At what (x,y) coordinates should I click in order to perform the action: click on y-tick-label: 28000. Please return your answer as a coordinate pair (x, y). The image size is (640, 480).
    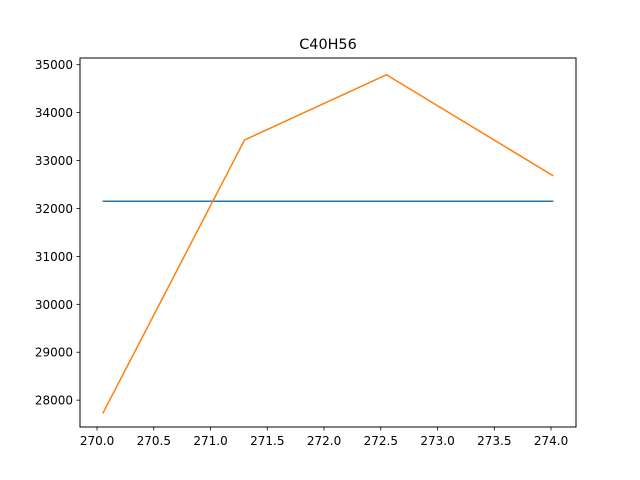
    Looking at the image, I should click on (54, 401).